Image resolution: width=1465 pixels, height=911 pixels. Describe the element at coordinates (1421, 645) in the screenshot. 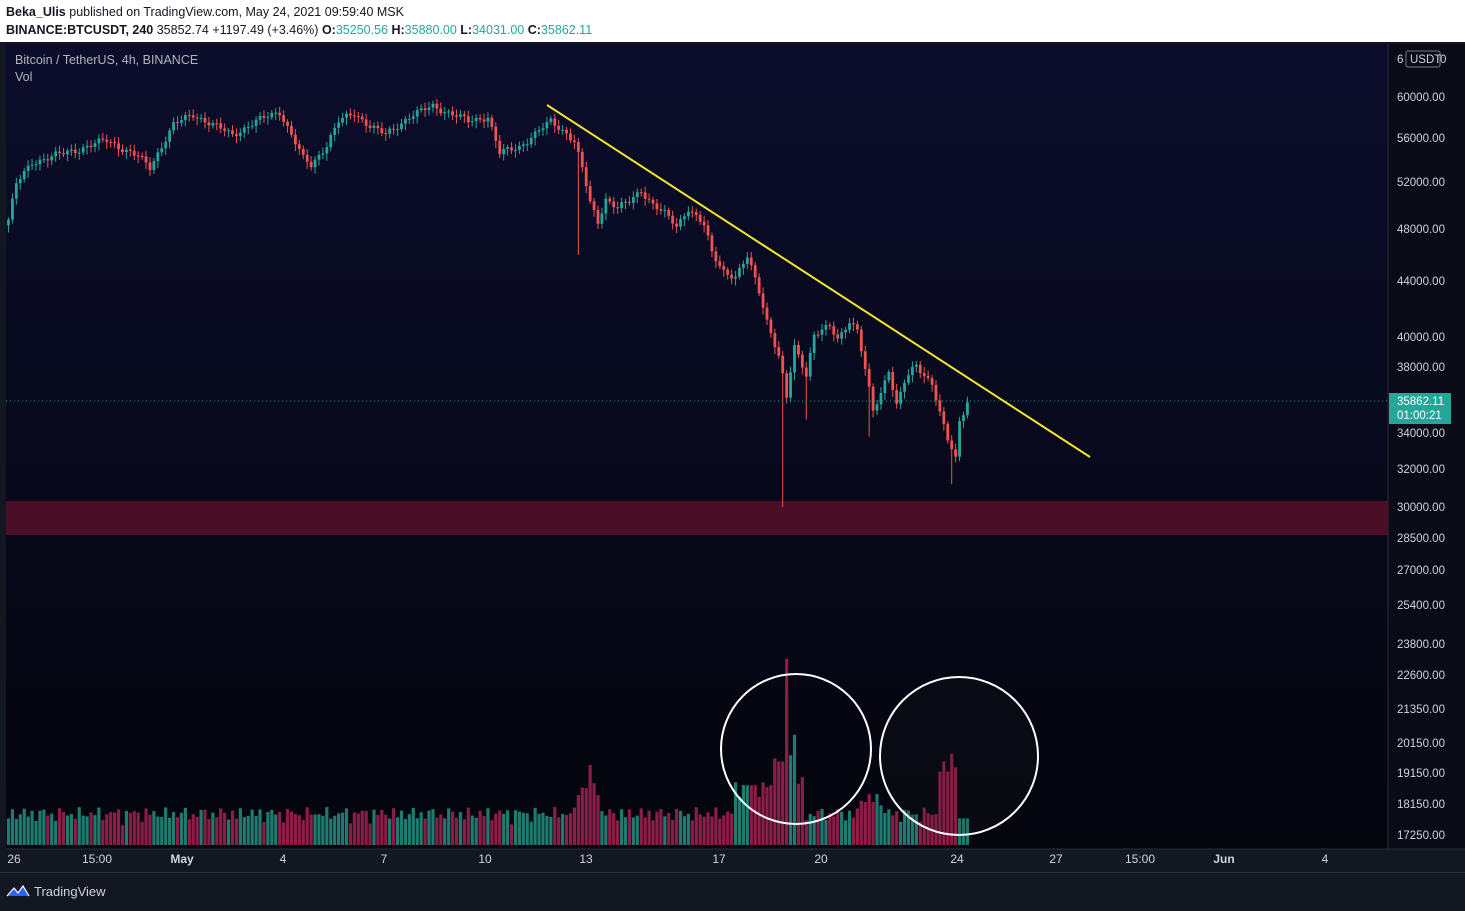

I see `price-axis-tick-label: 23800.00` at that location.